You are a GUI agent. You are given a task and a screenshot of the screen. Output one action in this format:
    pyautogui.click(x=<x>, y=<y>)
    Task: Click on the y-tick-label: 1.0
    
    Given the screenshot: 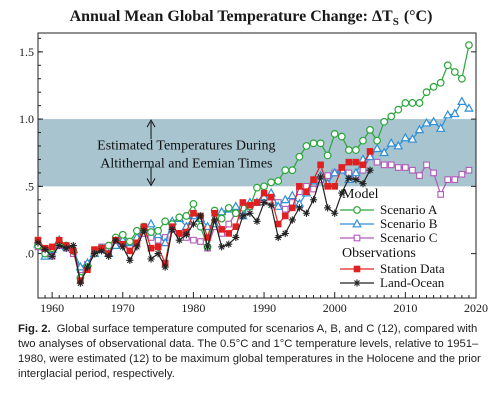 What is the action you would take?
    pyautogui.click(x=26, y=119)
    